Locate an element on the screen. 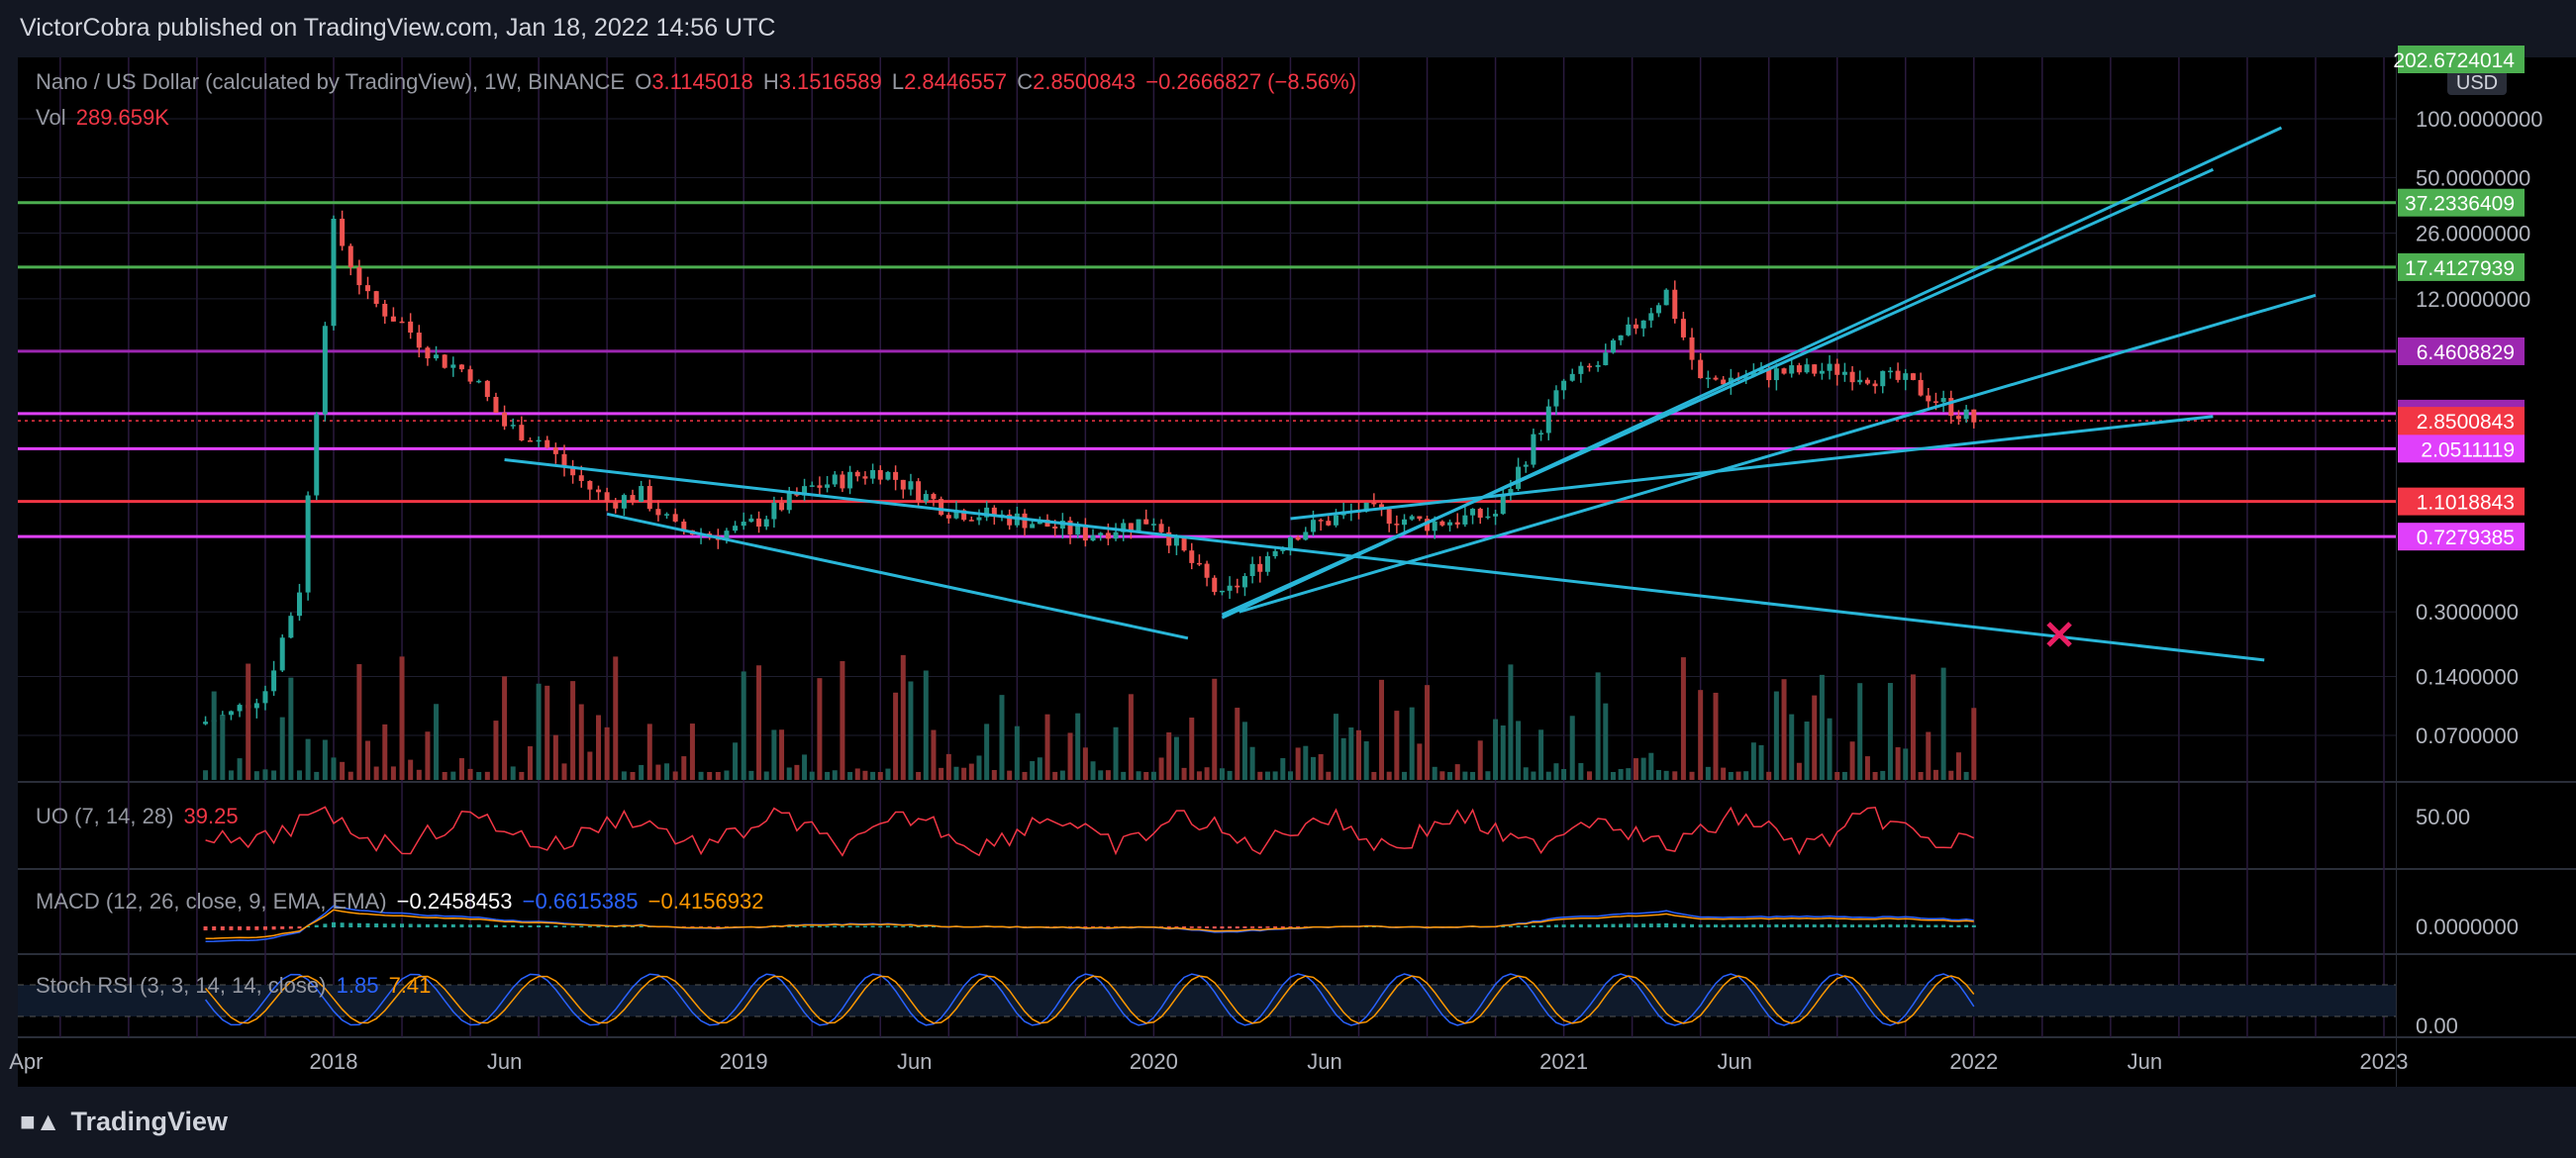 Image resolution: width=2576 pixels, height=1158 pixels. stoch-d-value: 7.41 is located at coordinates (410, 986).